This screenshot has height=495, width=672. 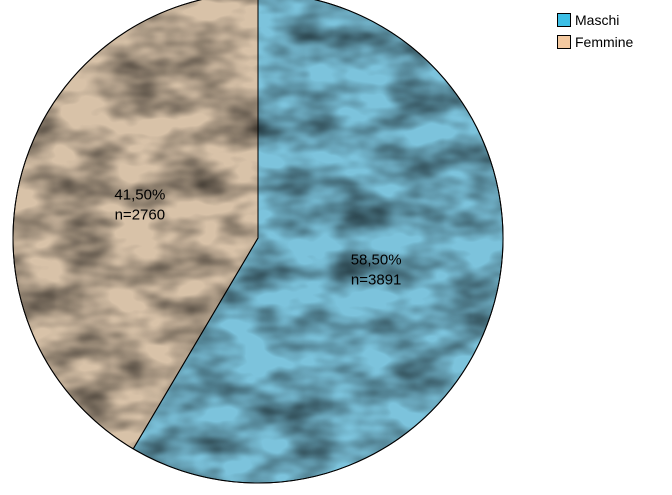 What do you see at coordinates (564, 20) in the screenshot?
I see `legend-swatch-maschi` at bounding box center [564, 20].